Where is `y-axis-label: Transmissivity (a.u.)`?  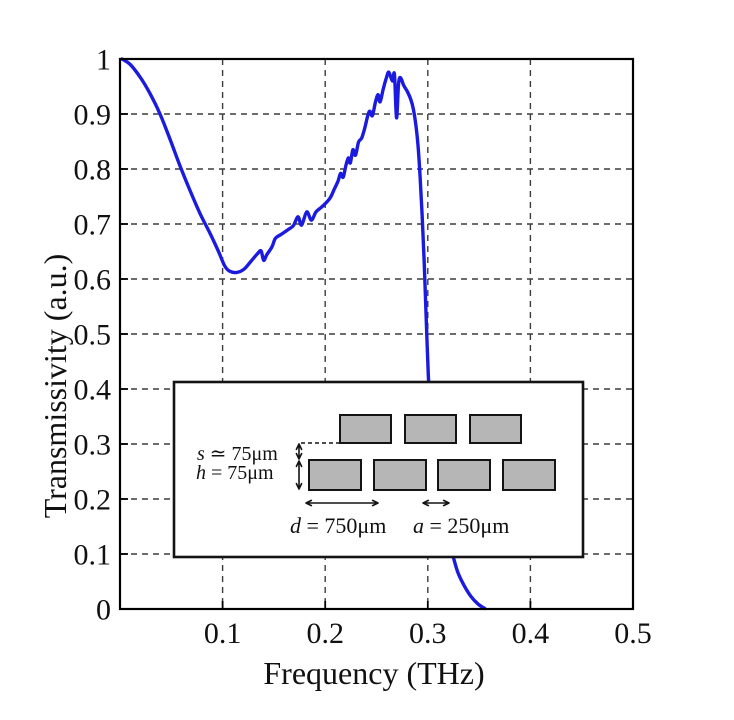 y-axis-label: Transmissivity (a.u.) is located at coordinates (55, 386).